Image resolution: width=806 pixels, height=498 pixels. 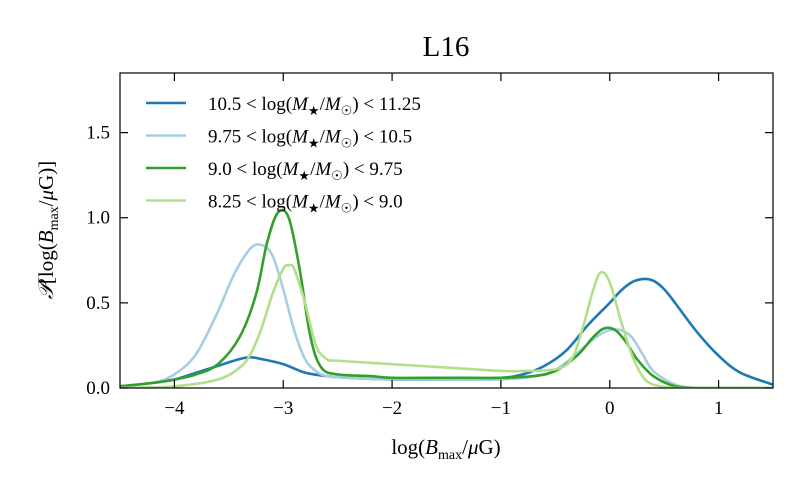 I want to click on x-tick-label: 1, so click(x=719, y=408).